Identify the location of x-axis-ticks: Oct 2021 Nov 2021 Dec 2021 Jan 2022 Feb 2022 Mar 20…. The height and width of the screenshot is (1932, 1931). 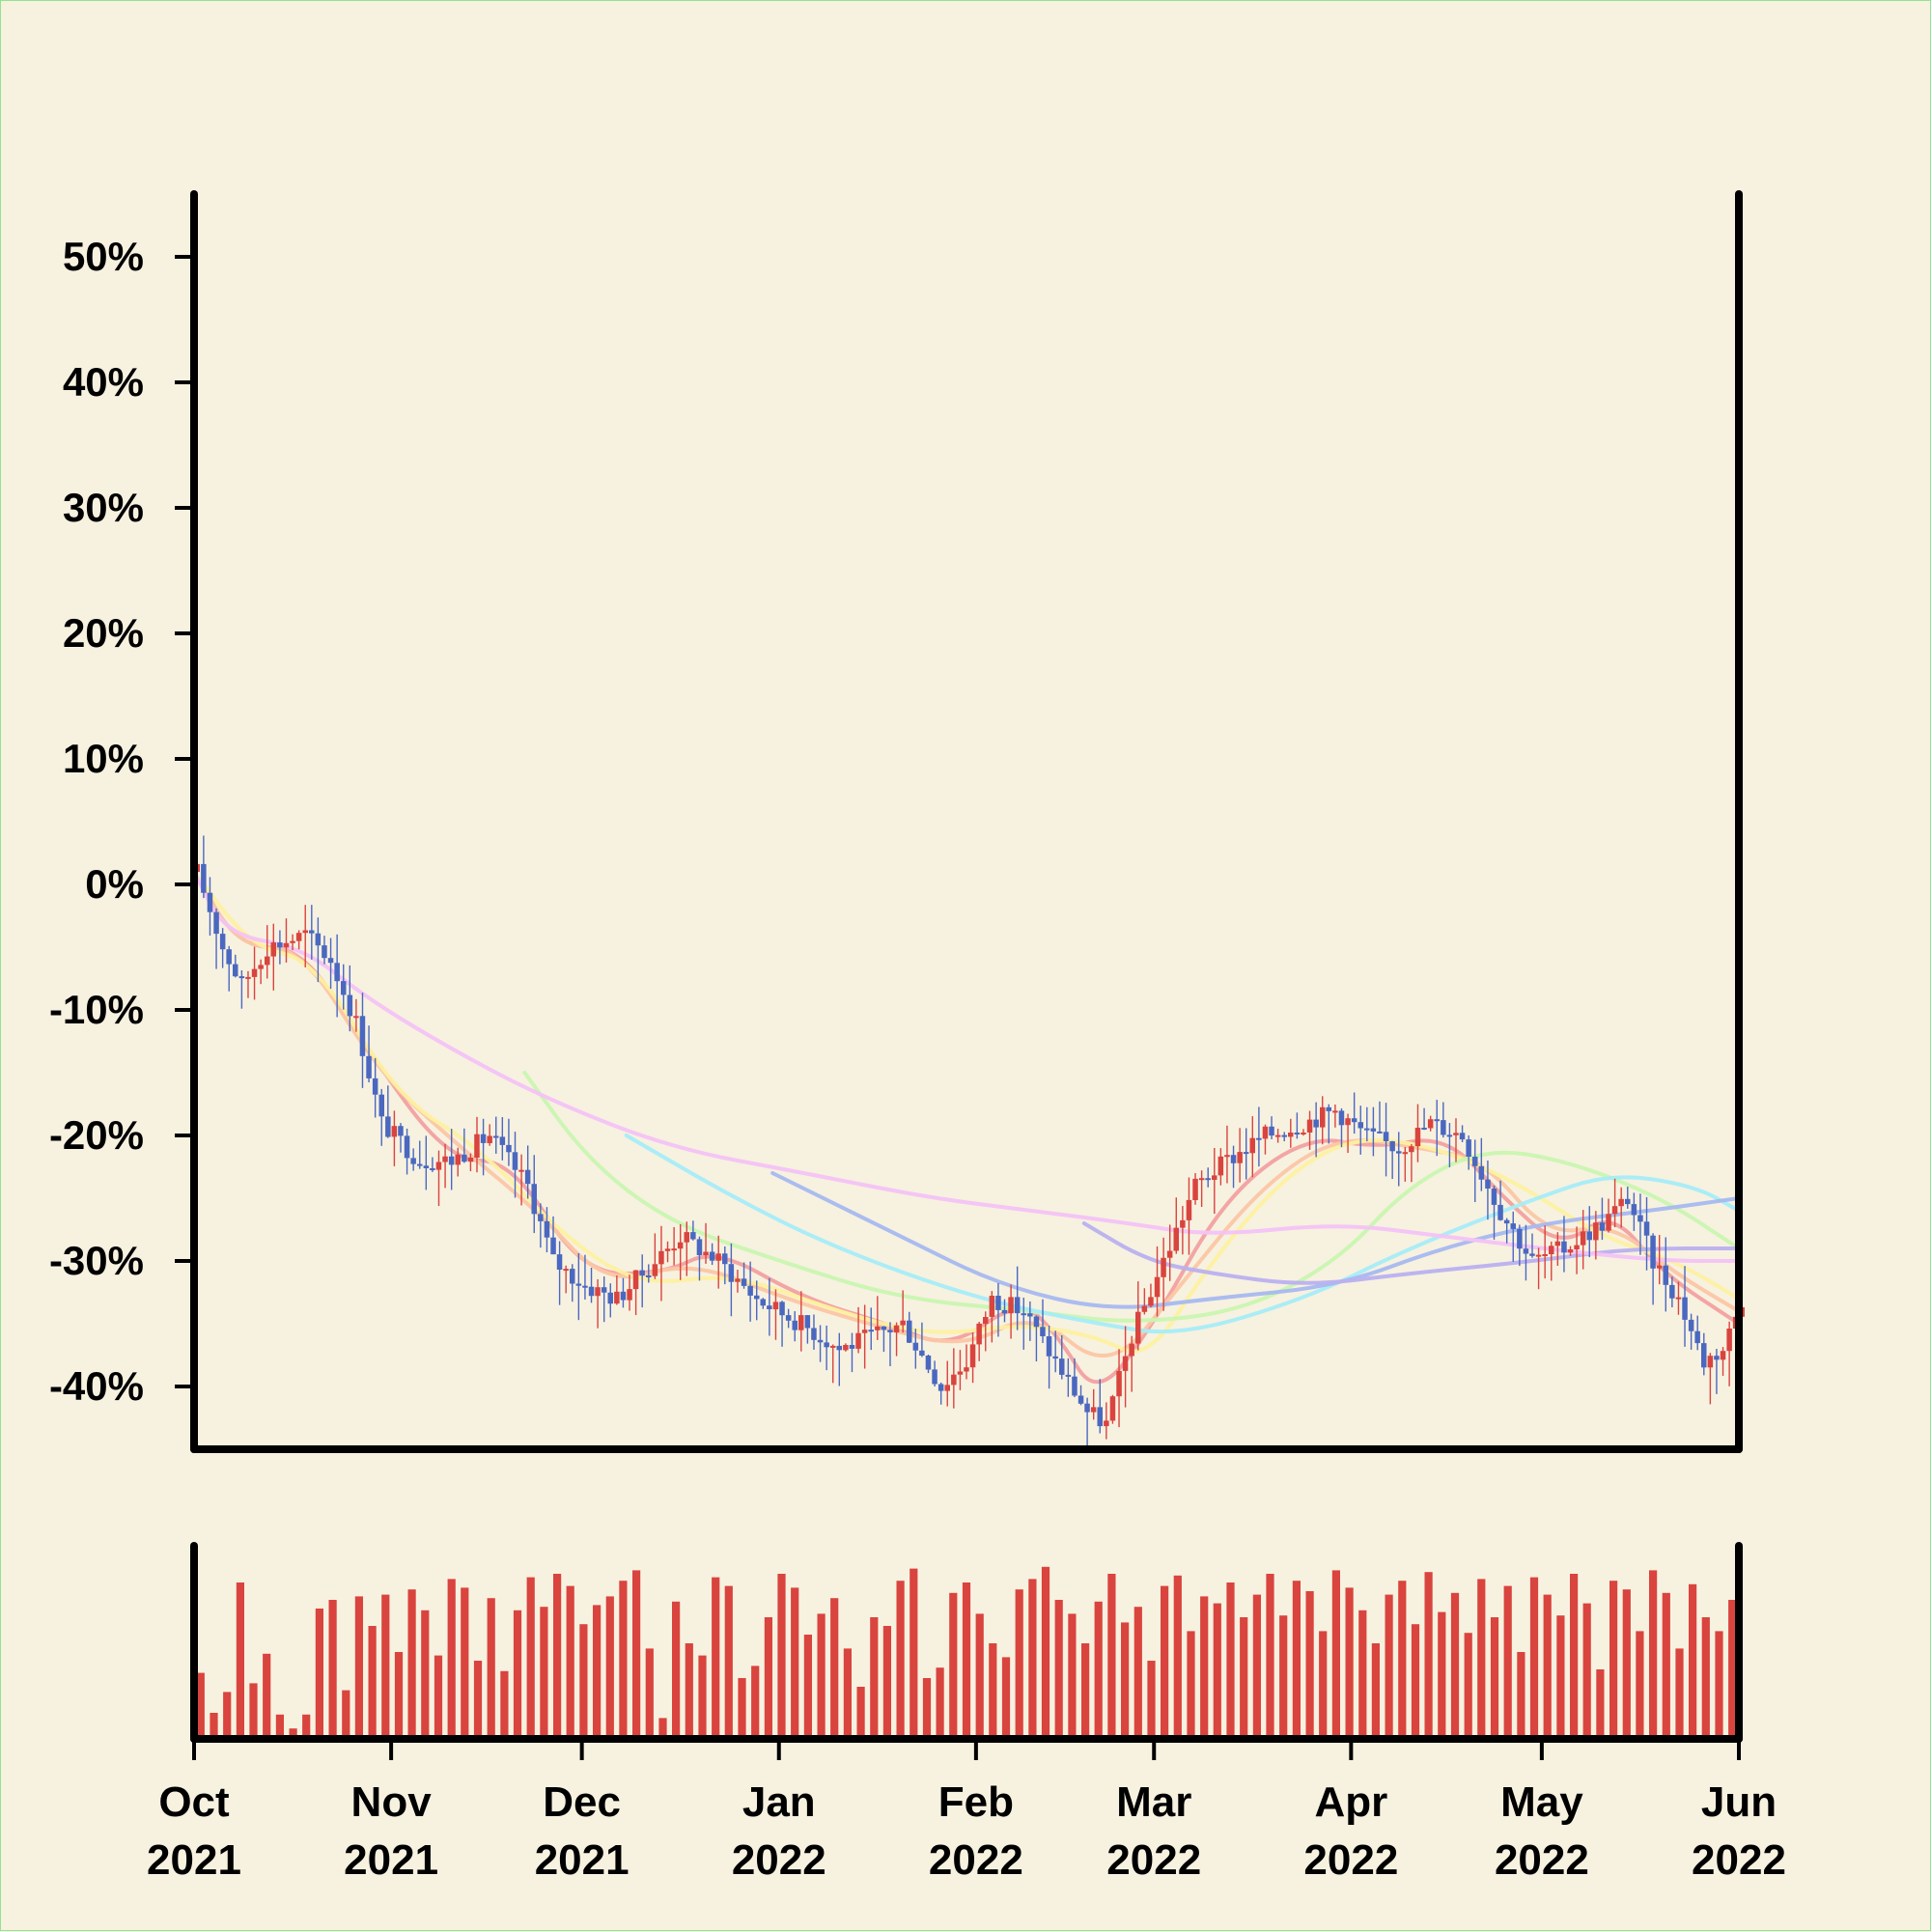
(966, 1812).